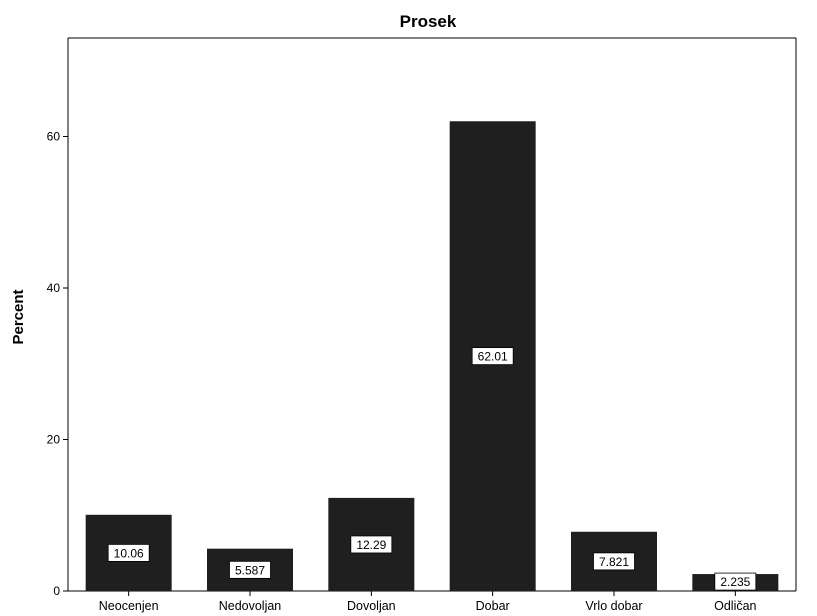 This screenshot has width=817, height=616. I want to click on data-label: 7.821, so click(614, 562).